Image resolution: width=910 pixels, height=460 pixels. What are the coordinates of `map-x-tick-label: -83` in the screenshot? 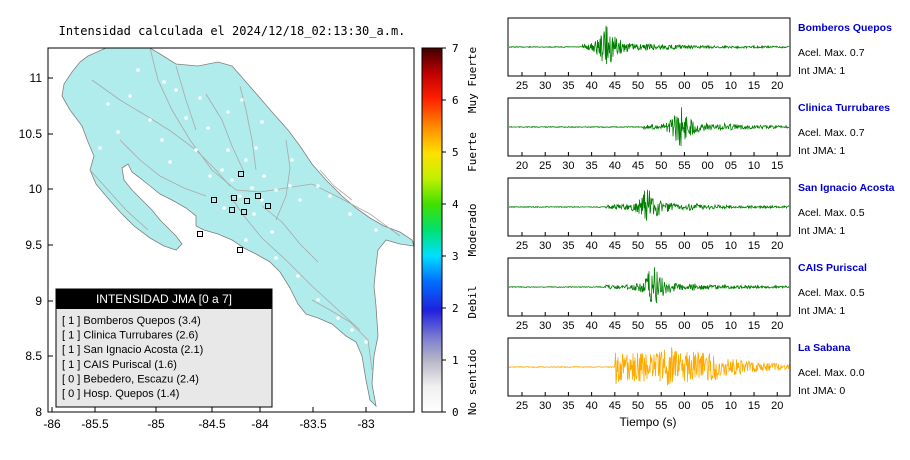 It's located at (366, 424).